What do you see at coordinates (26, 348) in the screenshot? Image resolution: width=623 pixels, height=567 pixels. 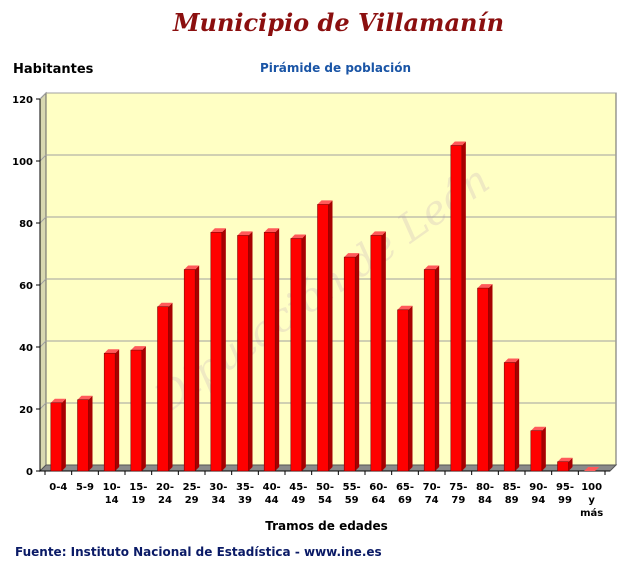 I see `y-tick-label: 40` at bounding box center [26, 348].